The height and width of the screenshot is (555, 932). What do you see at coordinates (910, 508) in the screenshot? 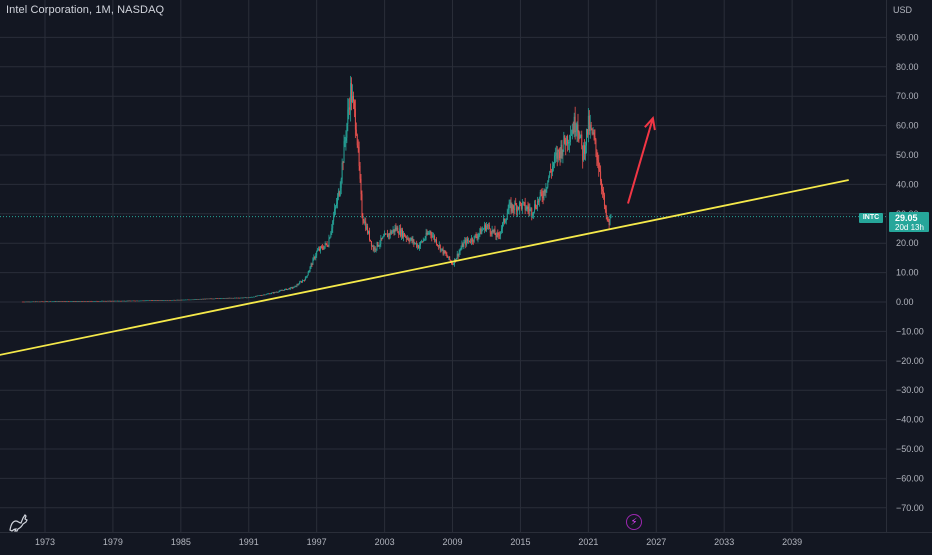
I see `price-scale-label: −70.00` at bounding box center [910, 508].